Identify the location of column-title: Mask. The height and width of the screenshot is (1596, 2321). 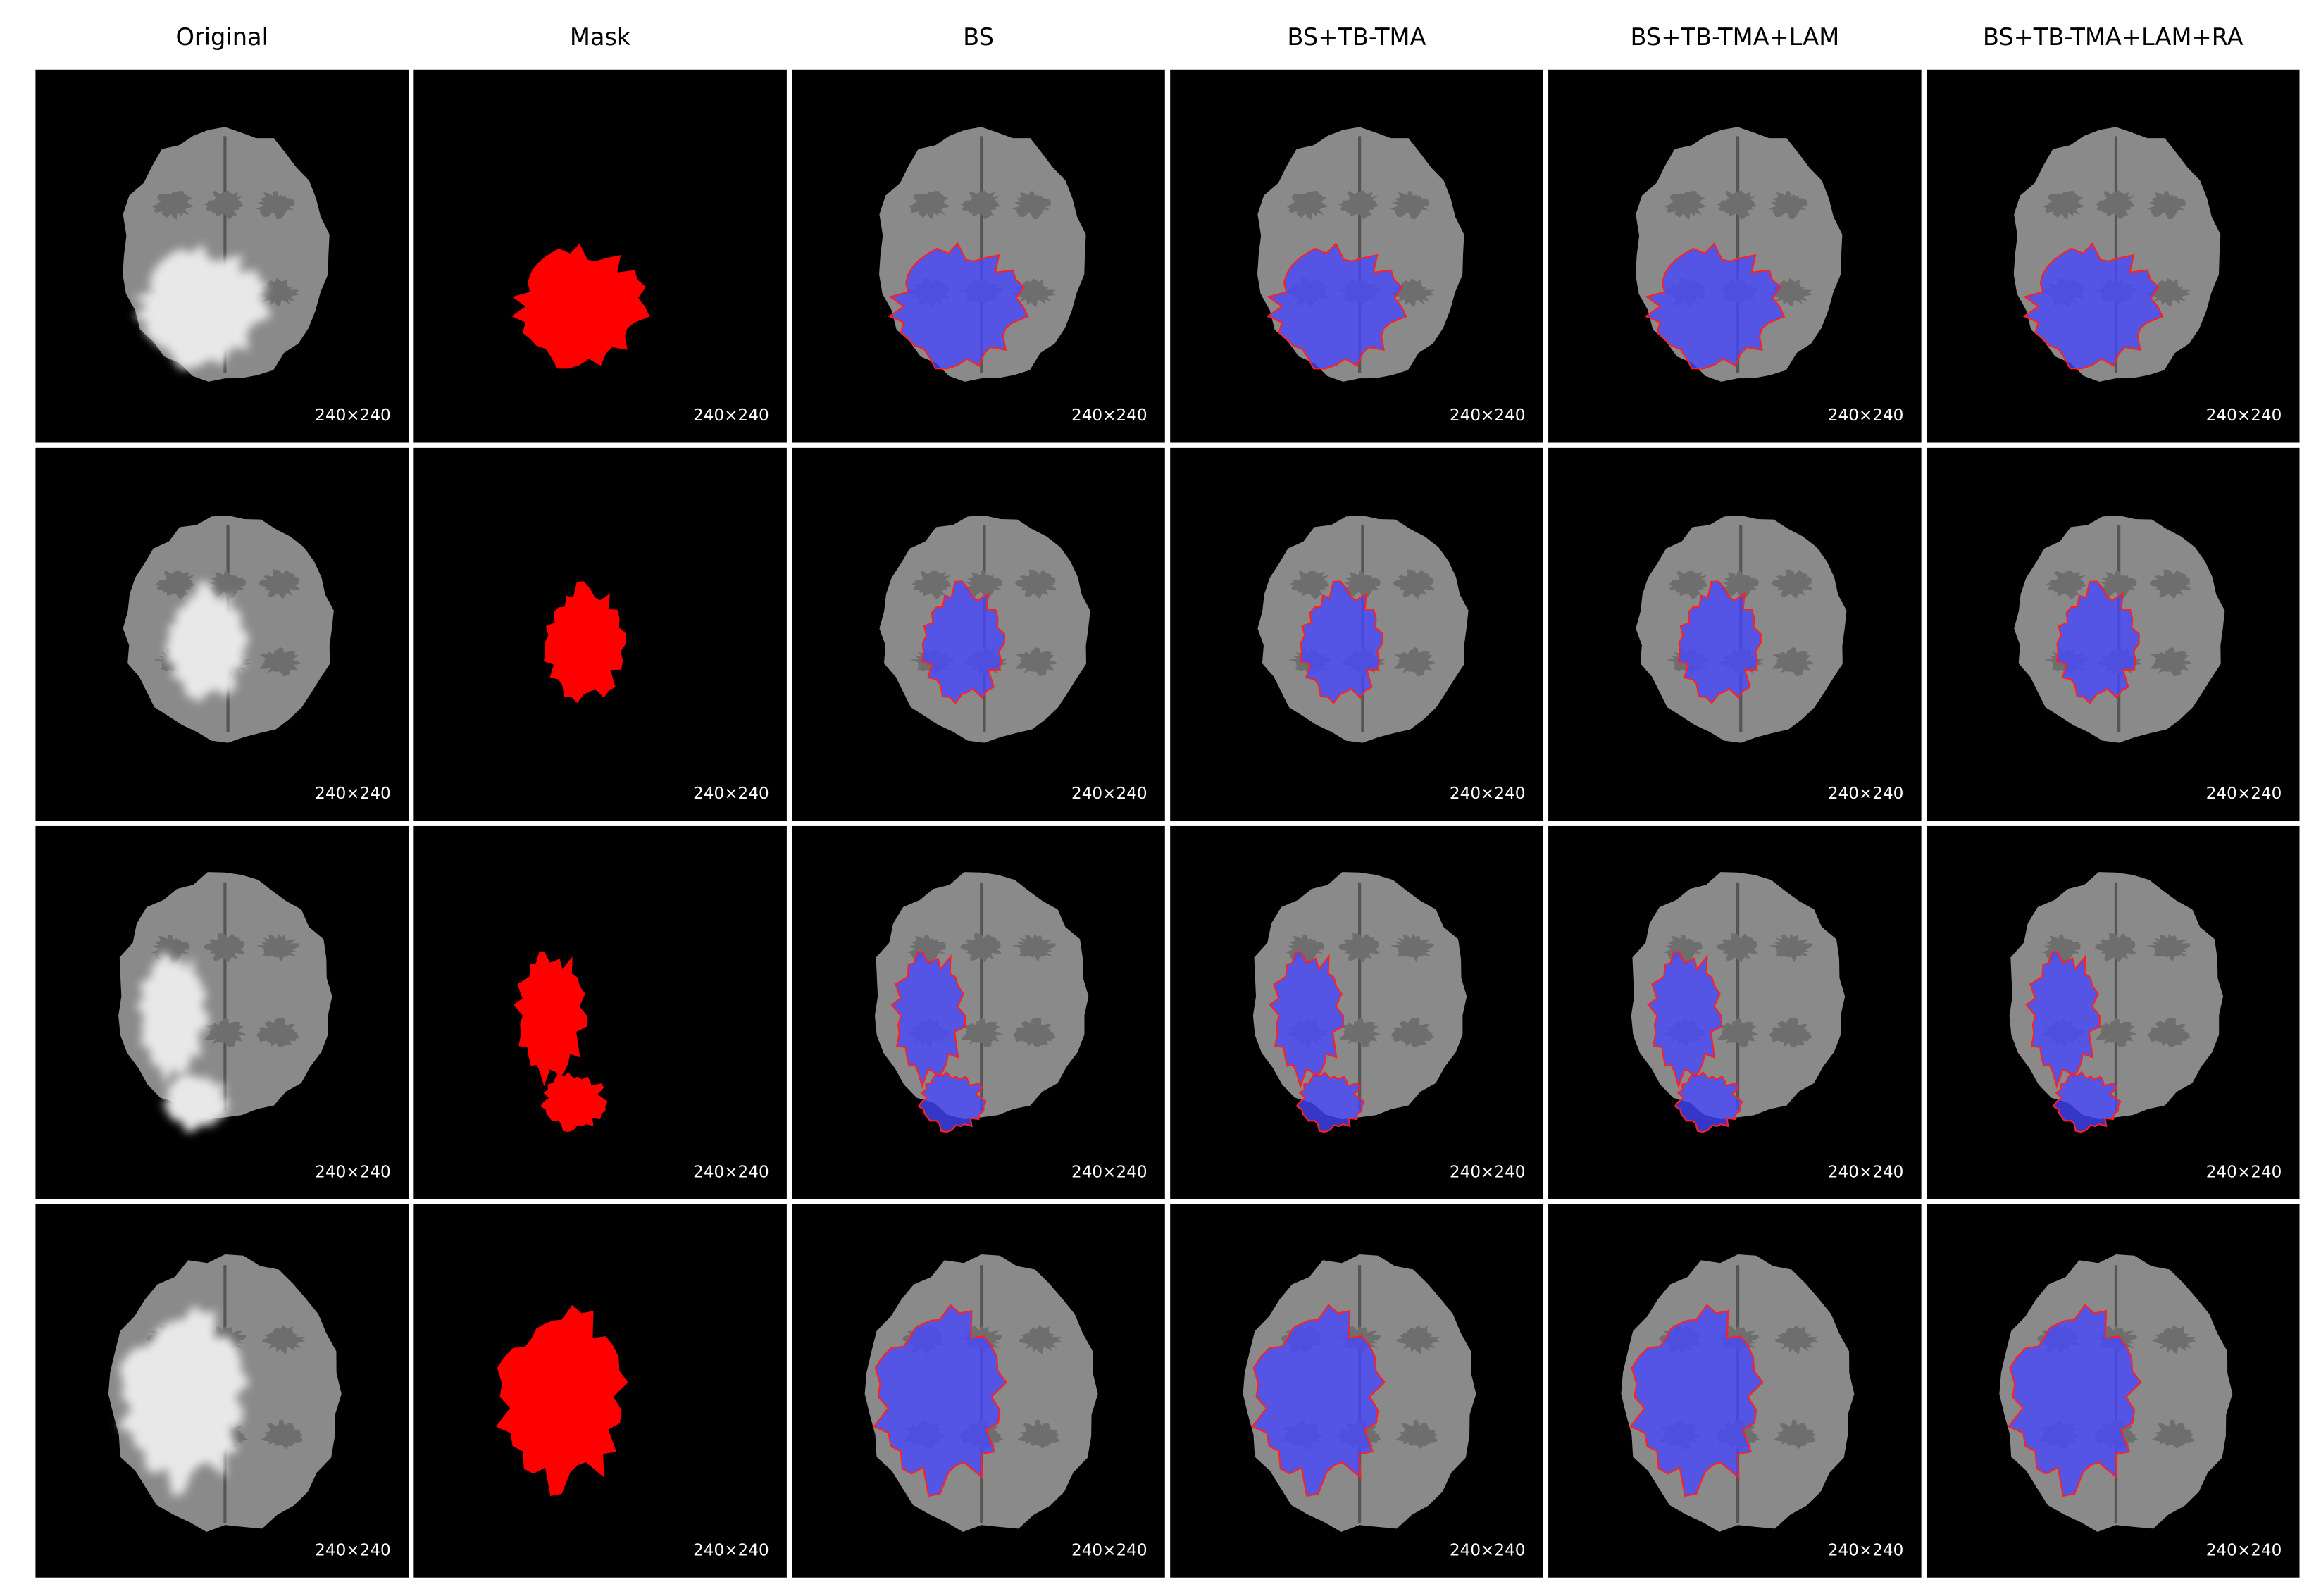
(601, 37).